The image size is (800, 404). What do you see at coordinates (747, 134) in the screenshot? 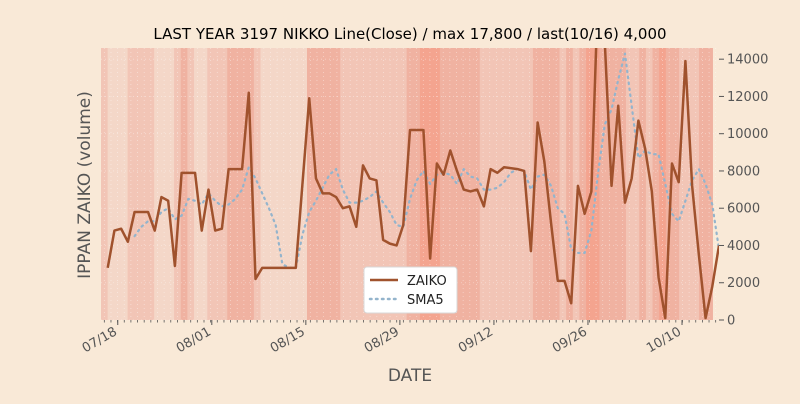
I see `y-tick-label: 10000` at bounding box center [747, 134].